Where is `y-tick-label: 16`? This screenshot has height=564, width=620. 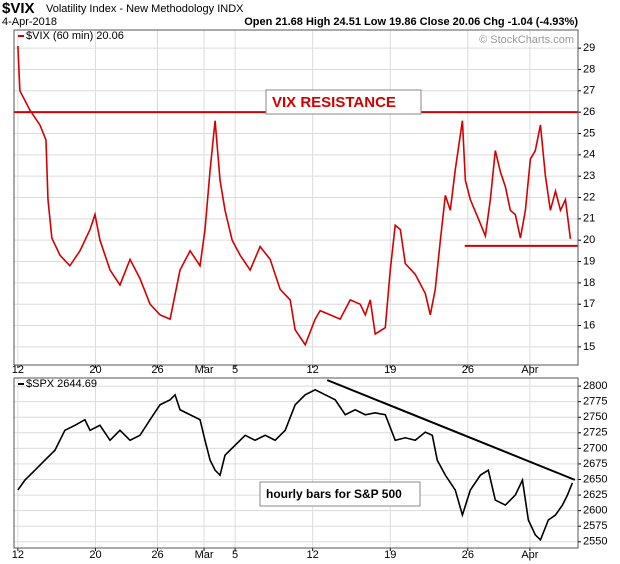 y-tick-label: 16 is located at coordinates (589, 325).